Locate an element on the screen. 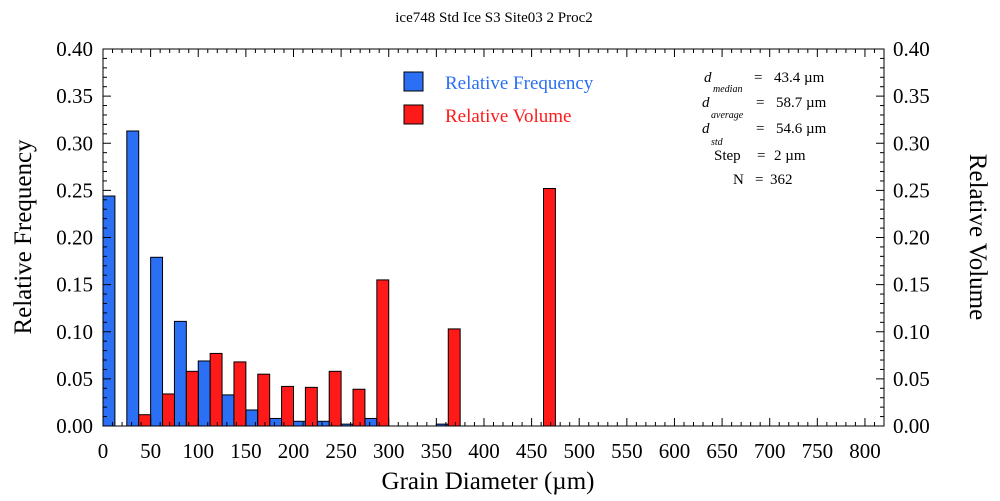  legend-label-frequency: Relative Frequency is located at coordinates (519, 83).